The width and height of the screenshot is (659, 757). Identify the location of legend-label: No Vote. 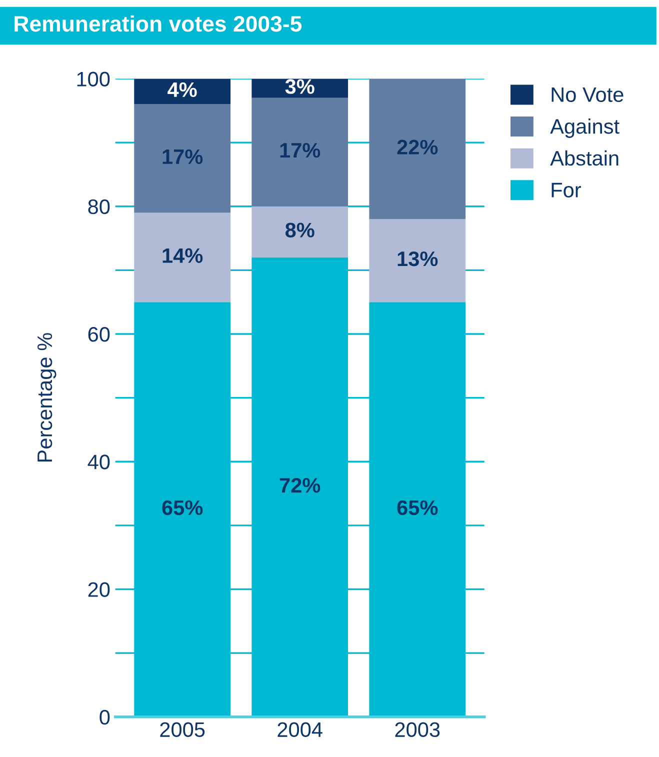
(588, 94).